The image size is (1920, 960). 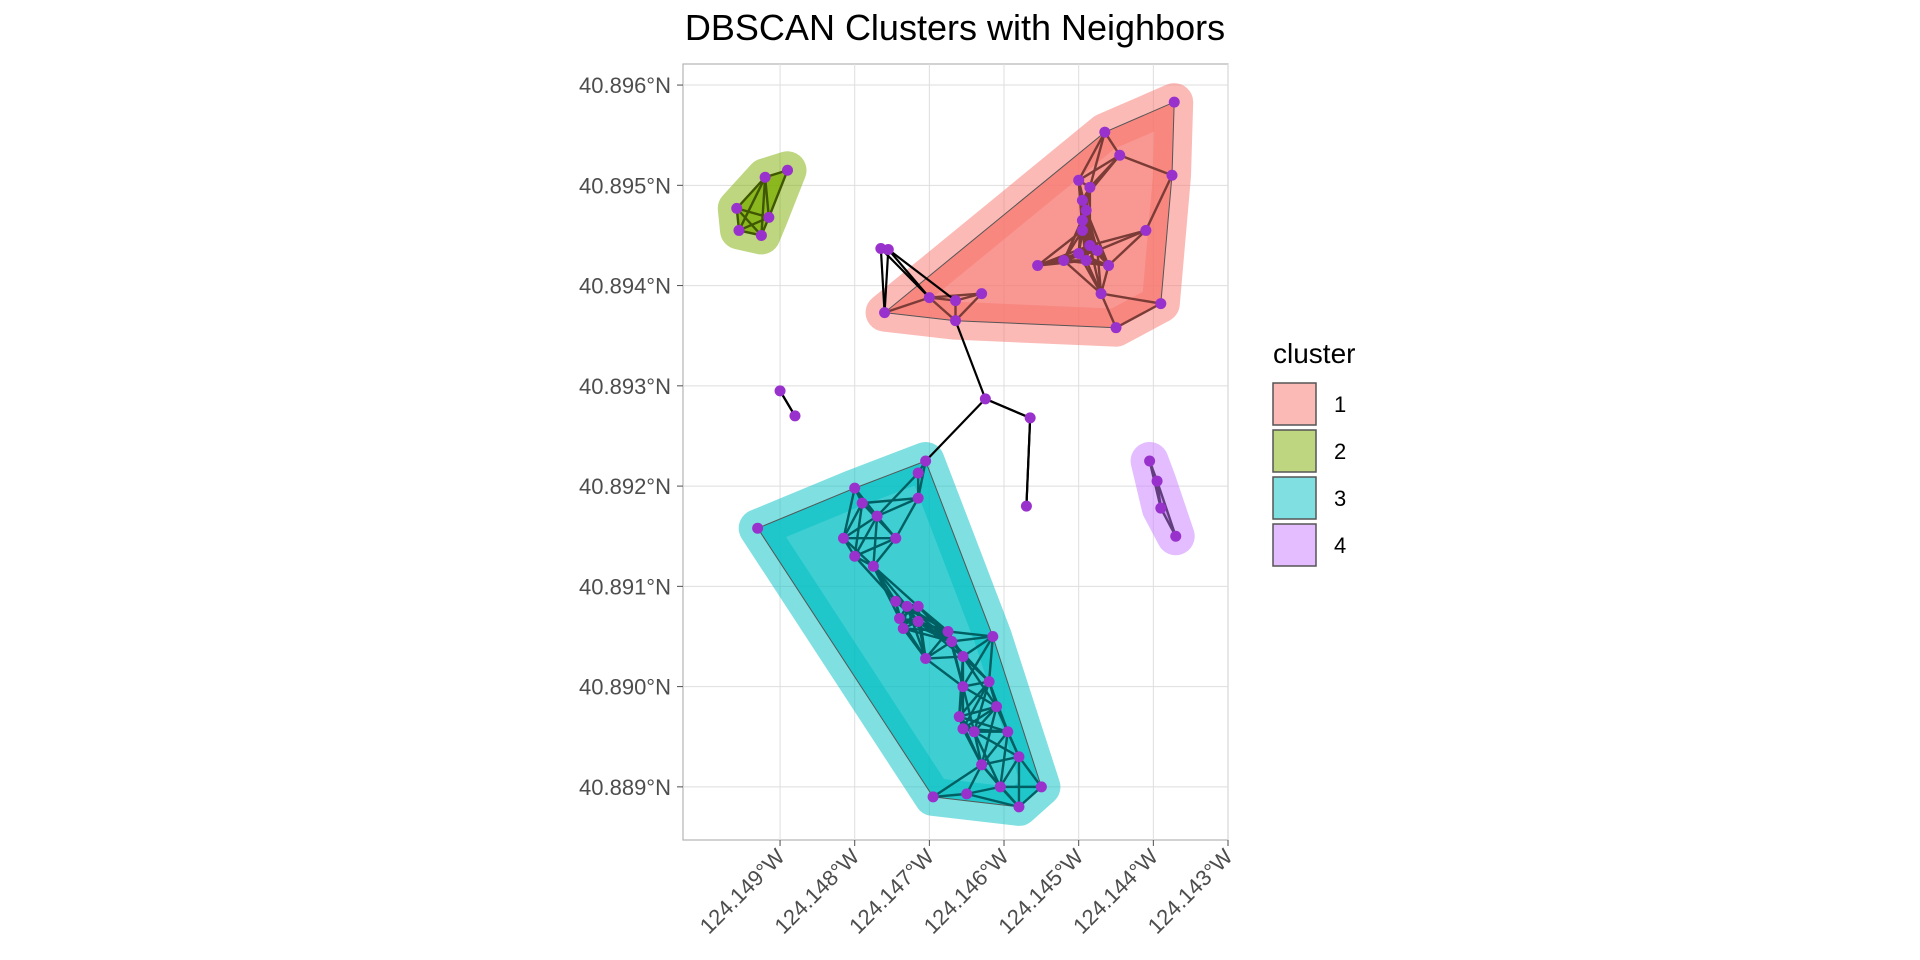 I want to click on legend-label-3: 3, so click(x=1340, y=498).